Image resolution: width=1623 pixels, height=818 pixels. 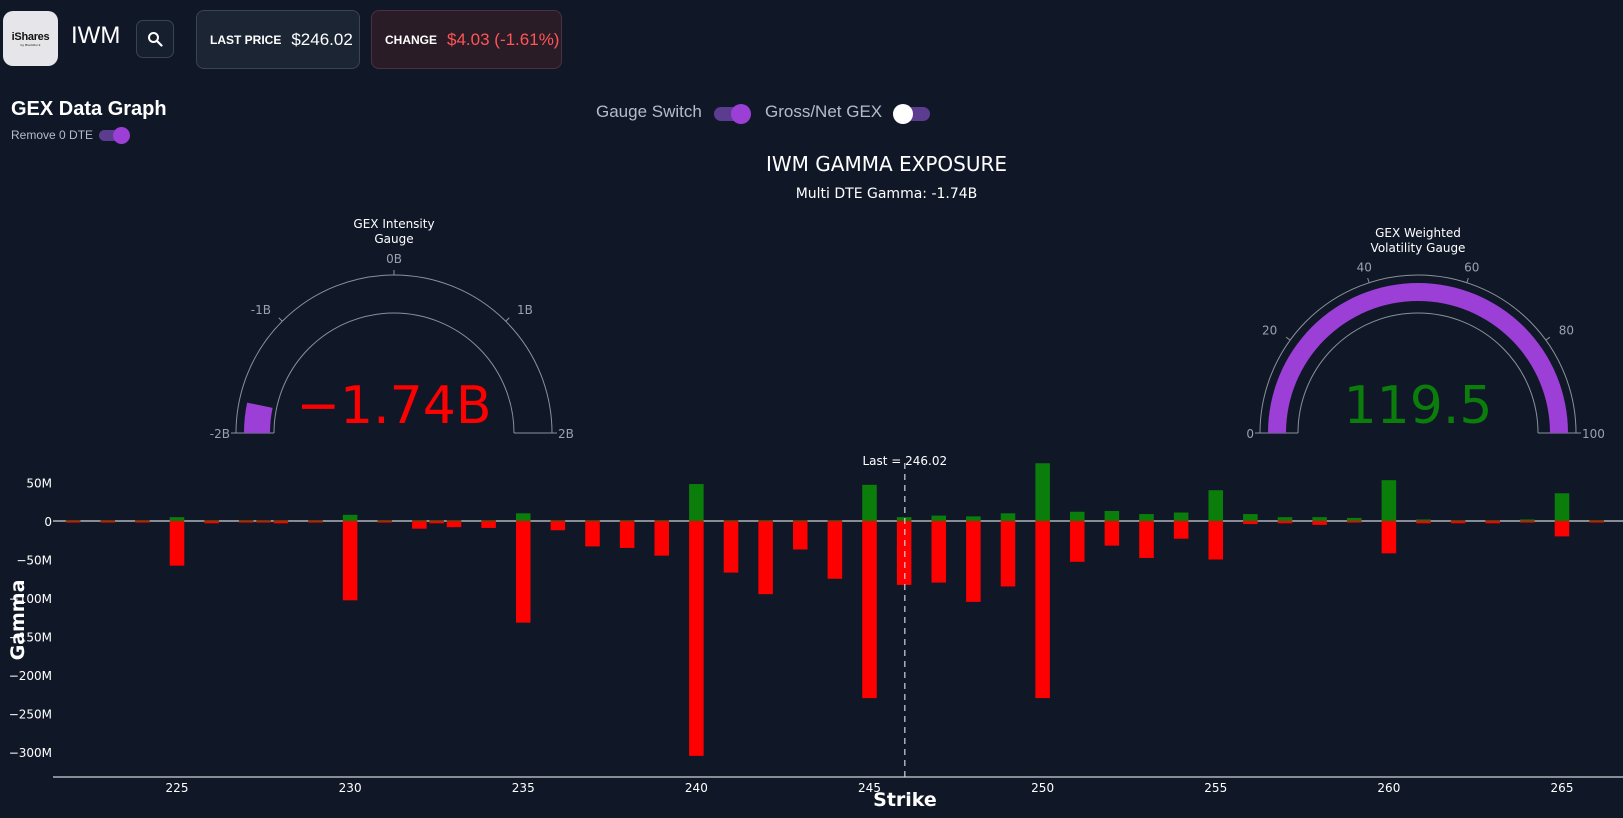 I want to click on x-tick-label: 250, so click(x=1042, y=788).